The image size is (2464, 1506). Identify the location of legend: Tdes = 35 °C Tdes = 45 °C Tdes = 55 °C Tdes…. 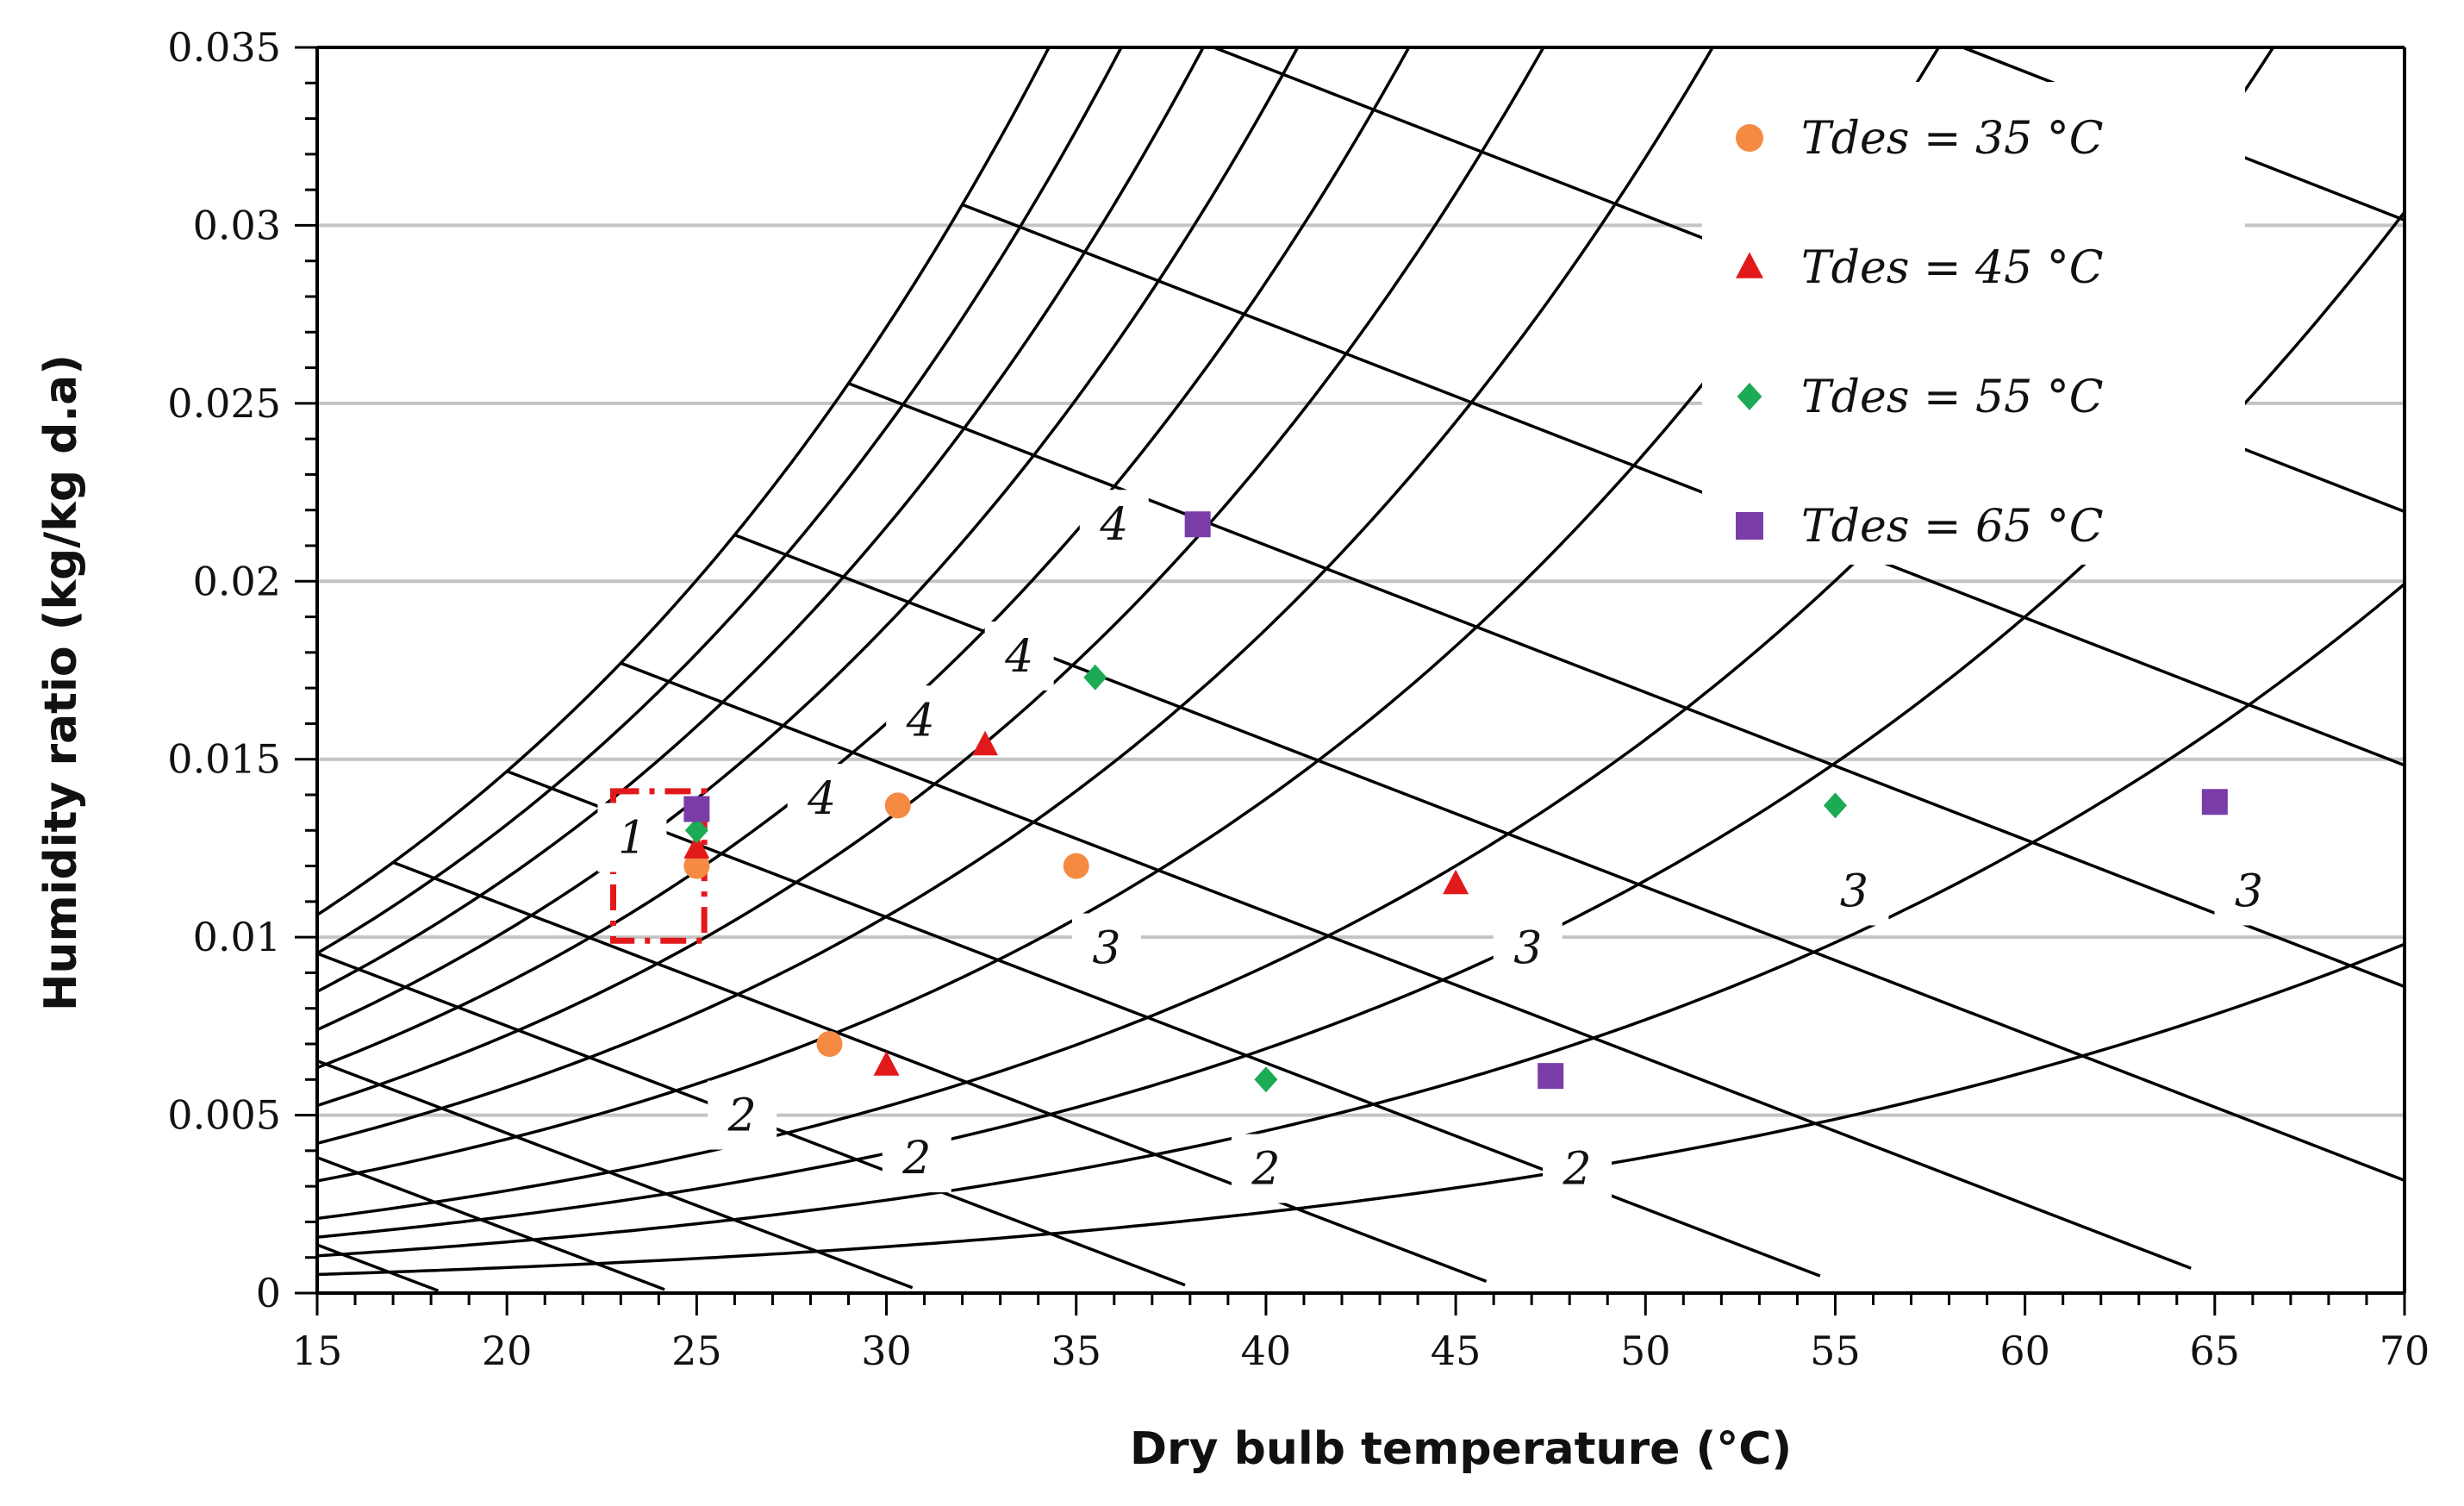
(1973, 324).